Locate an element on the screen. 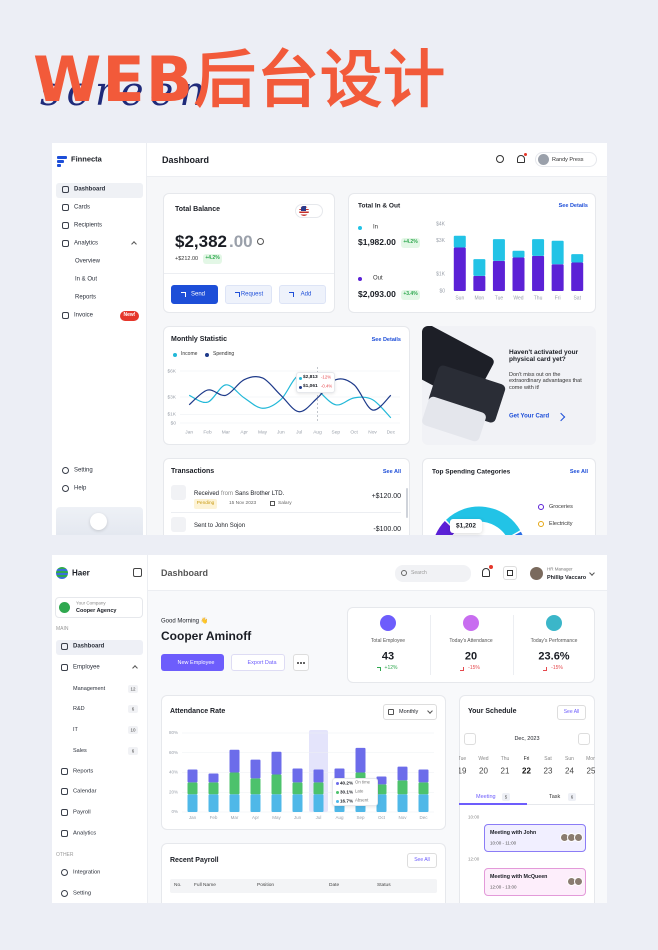  stat-change: +12% is located at coordinates (391, 668).